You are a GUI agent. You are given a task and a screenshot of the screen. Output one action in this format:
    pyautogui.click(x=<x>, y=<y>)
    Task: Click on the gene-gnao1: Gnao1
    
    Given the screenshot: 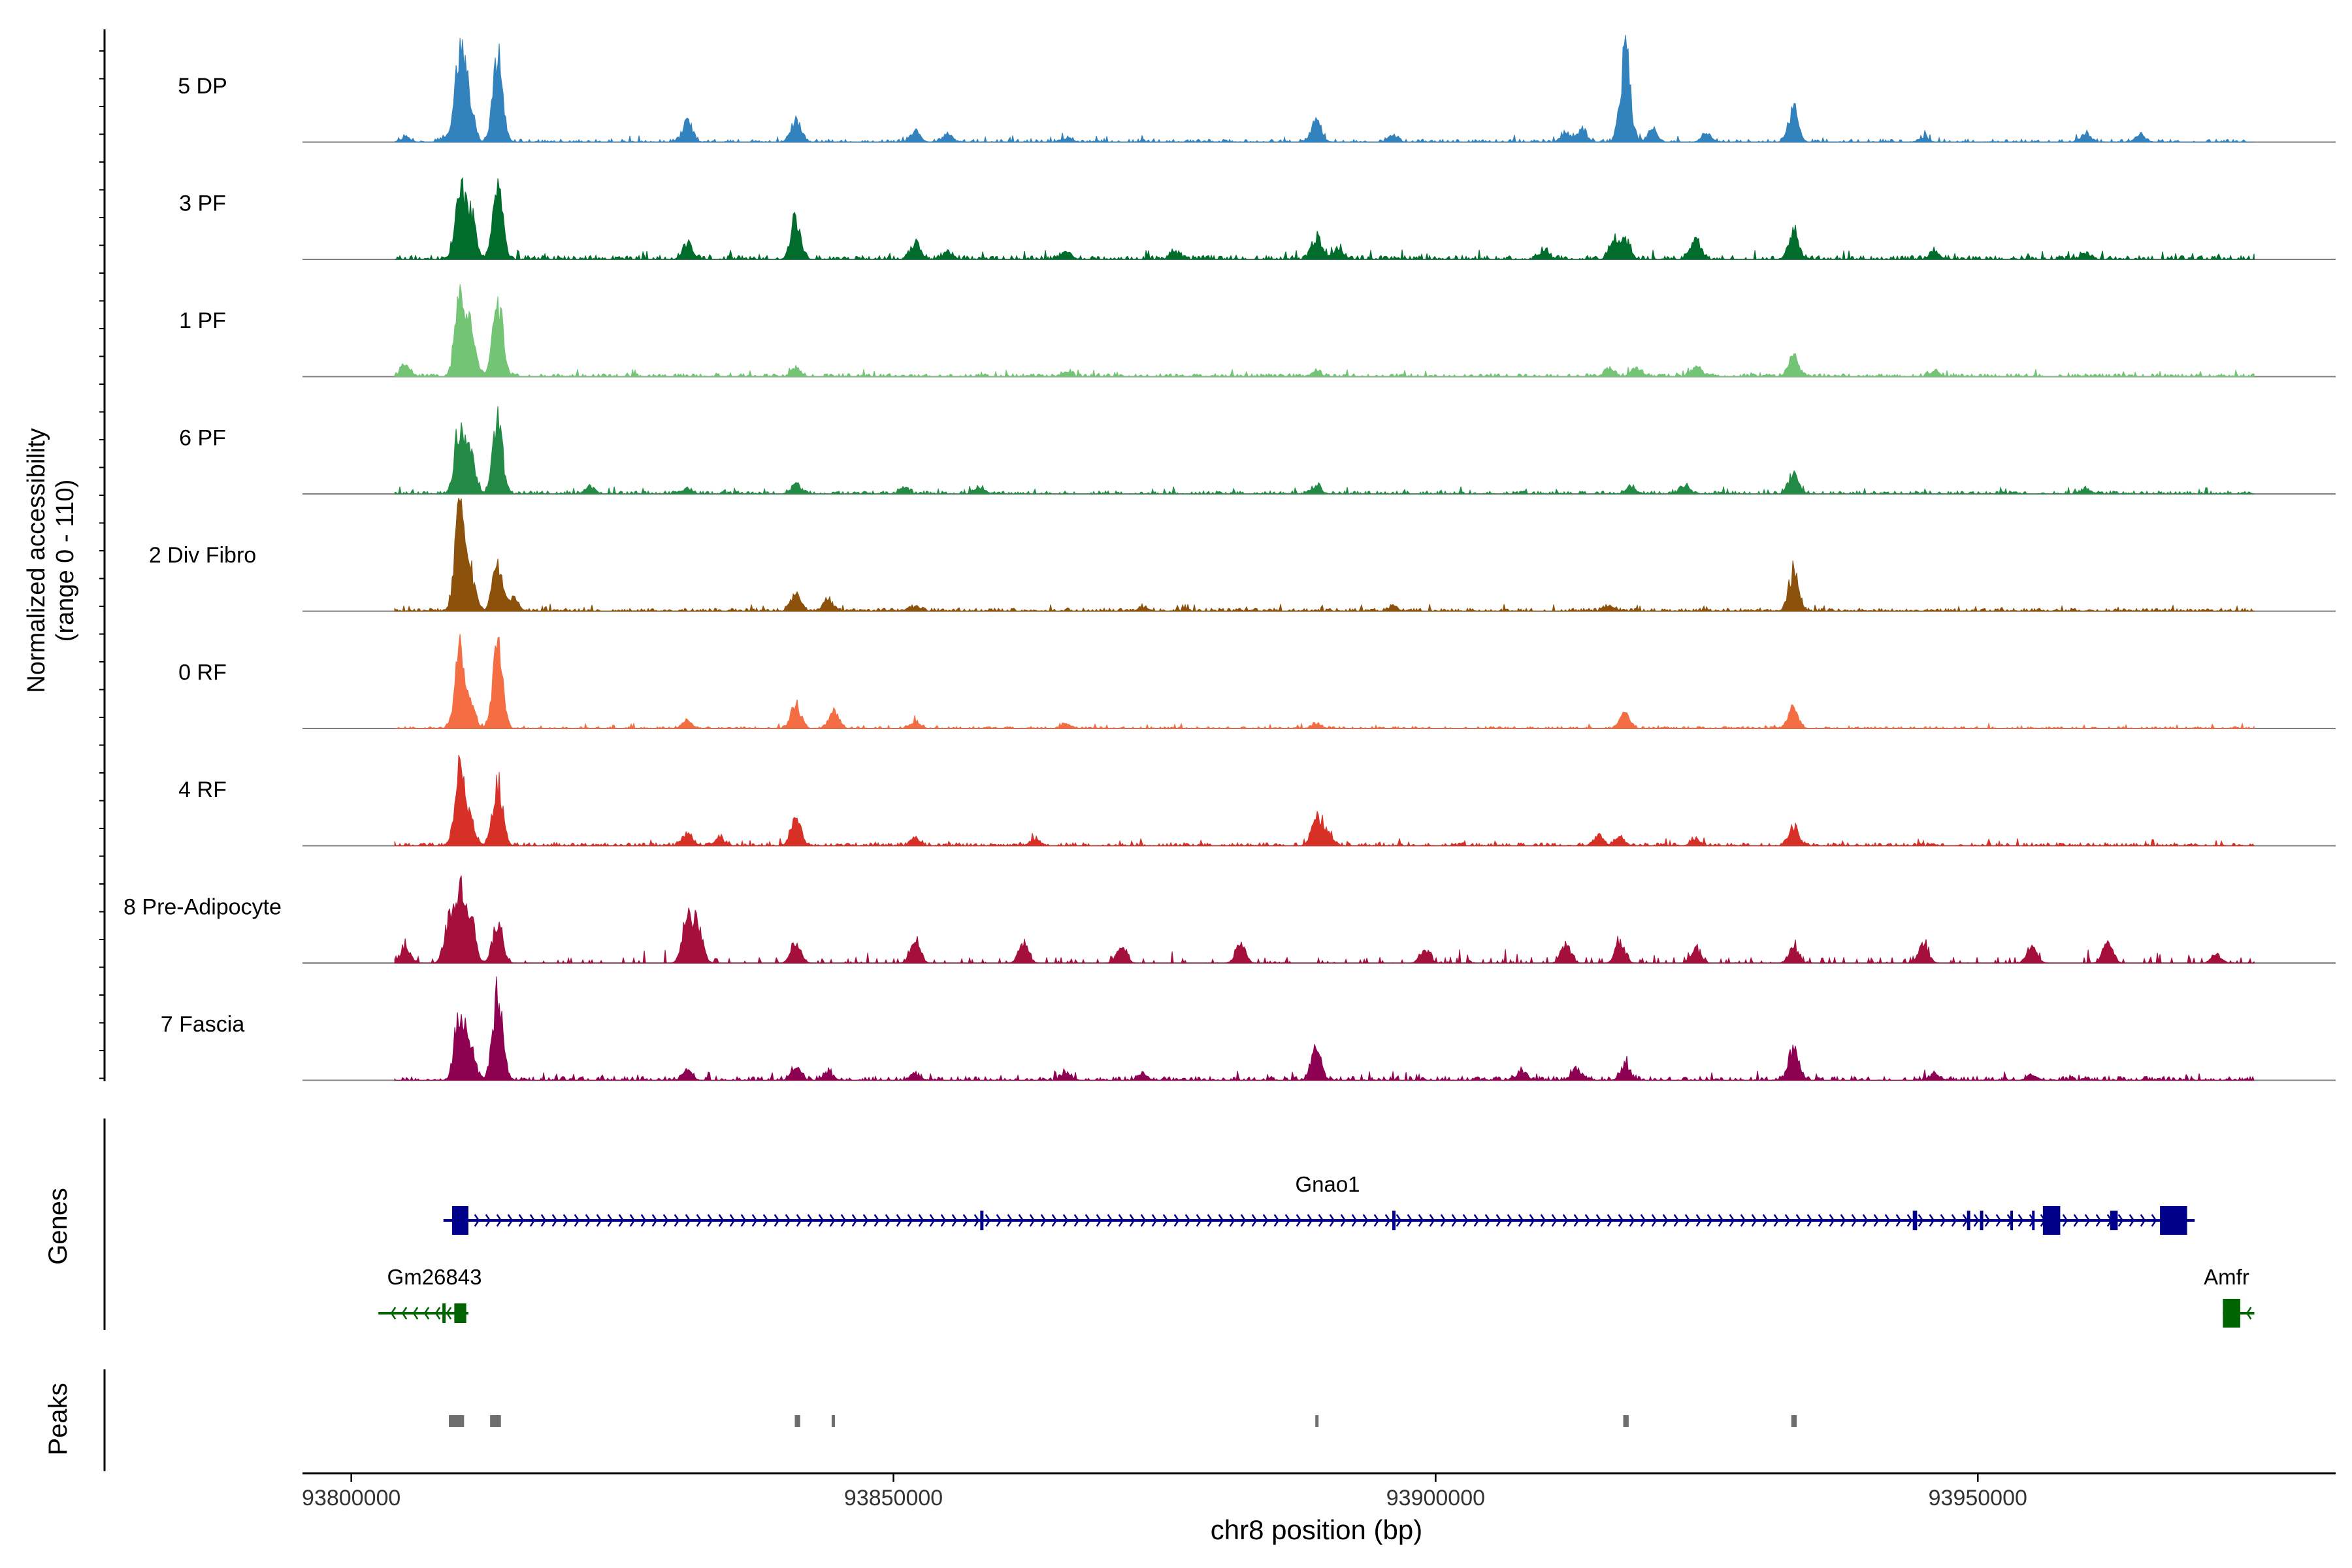 What is the action you would take?
    pyautogui.click(x=1319, y=1203)
    